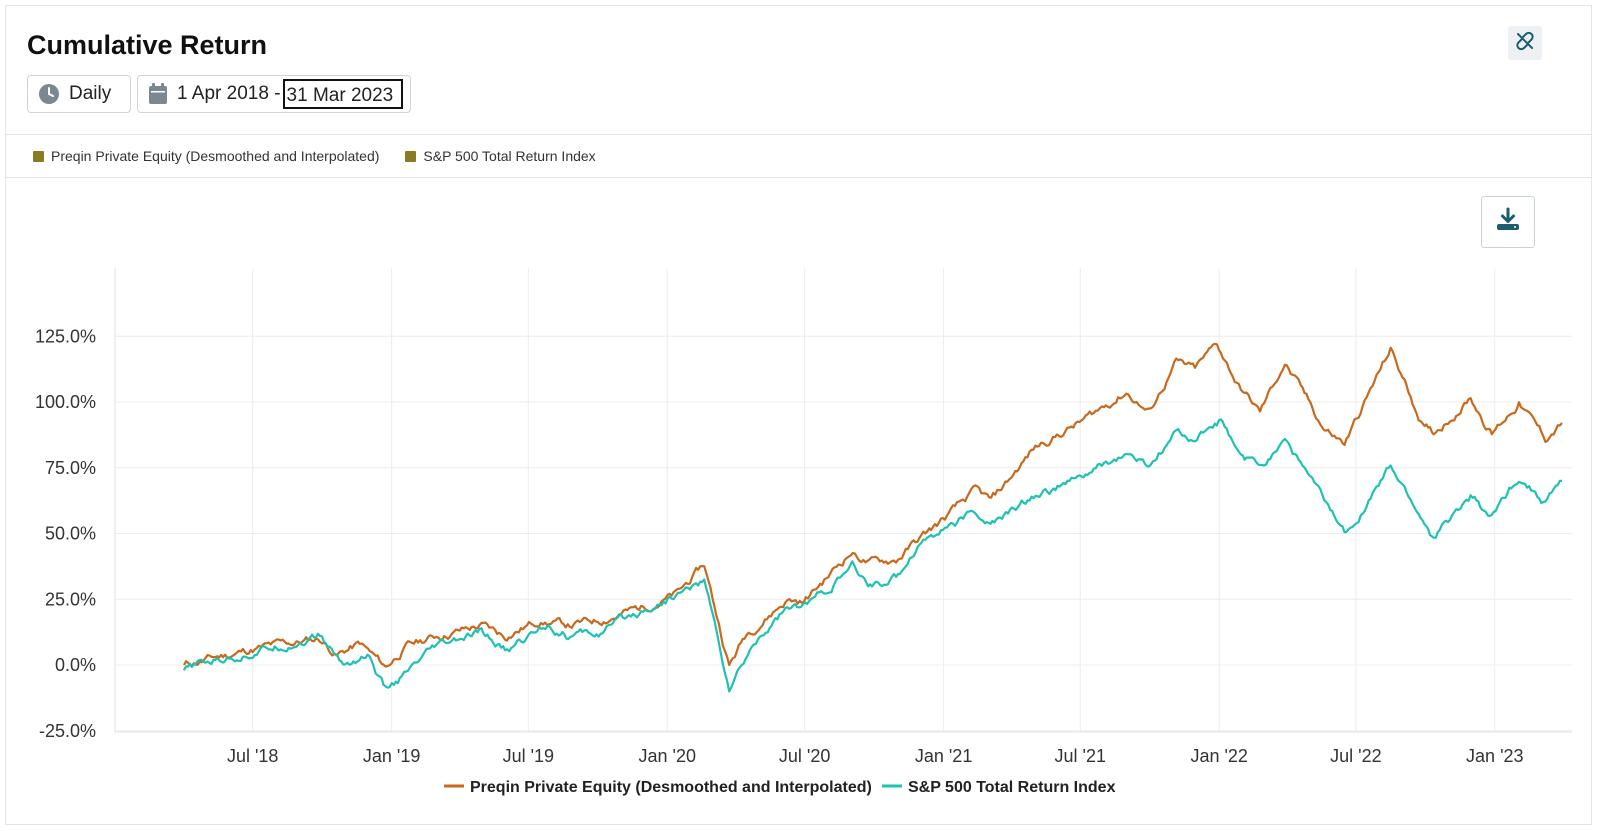 The image size is (1600, 831). I want to click on chart-controls: Daily 1 Apr 2018 - 31 Mar 2023, so click(219, 94).